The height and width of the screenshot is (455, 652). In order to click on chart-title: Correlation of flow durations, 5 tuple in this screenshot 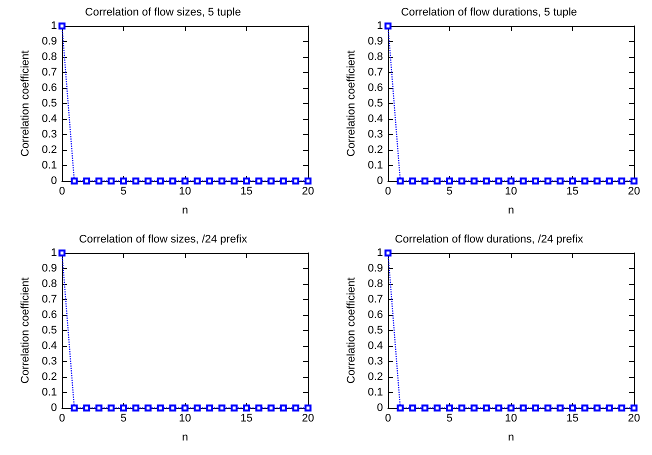, I will do `click(489, 12)`.